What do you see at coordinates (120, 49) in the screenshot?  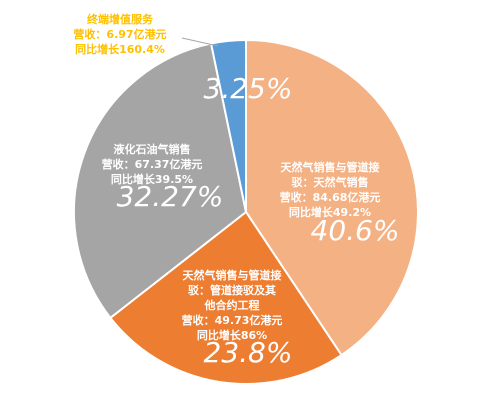 I see `slice-label-line: 同比增长160.4%` at bounding box center [120, 49].